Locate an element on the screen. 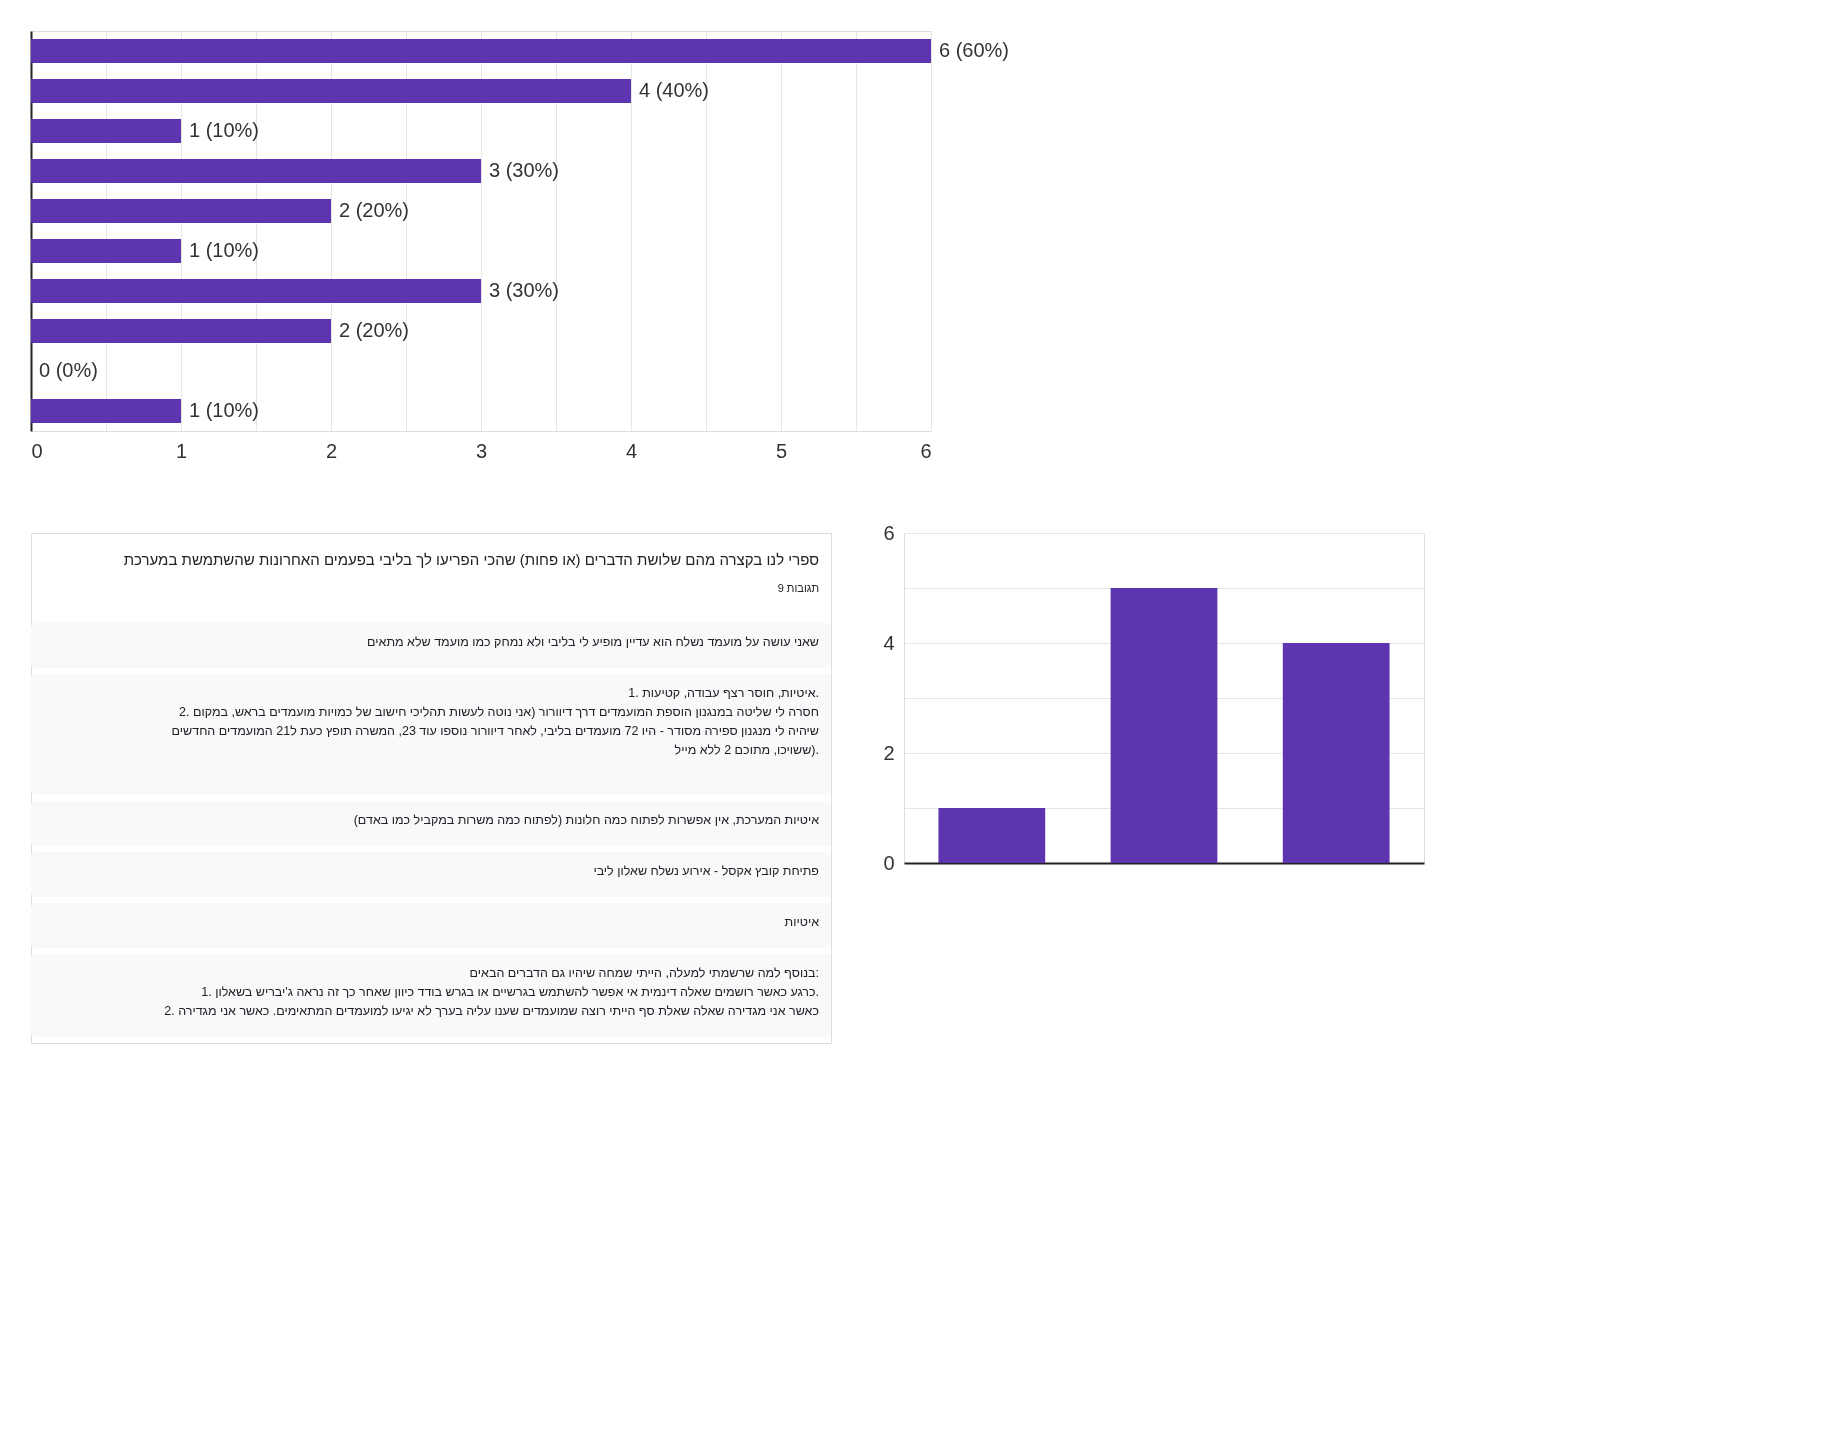  x-tick-label: 3 is located at coordinates (481, 450).